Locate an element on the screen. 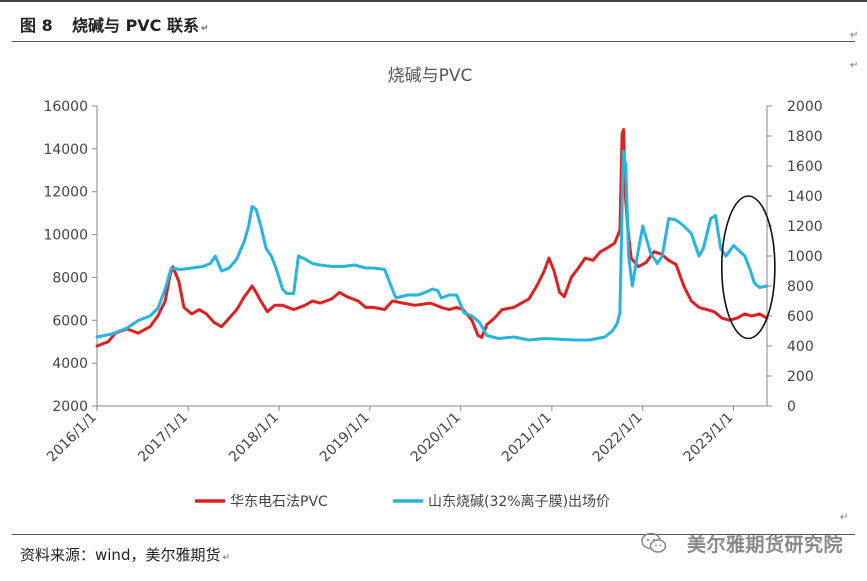  x-tick-label: 2023/1/1 is located at coordinates (709, 438).